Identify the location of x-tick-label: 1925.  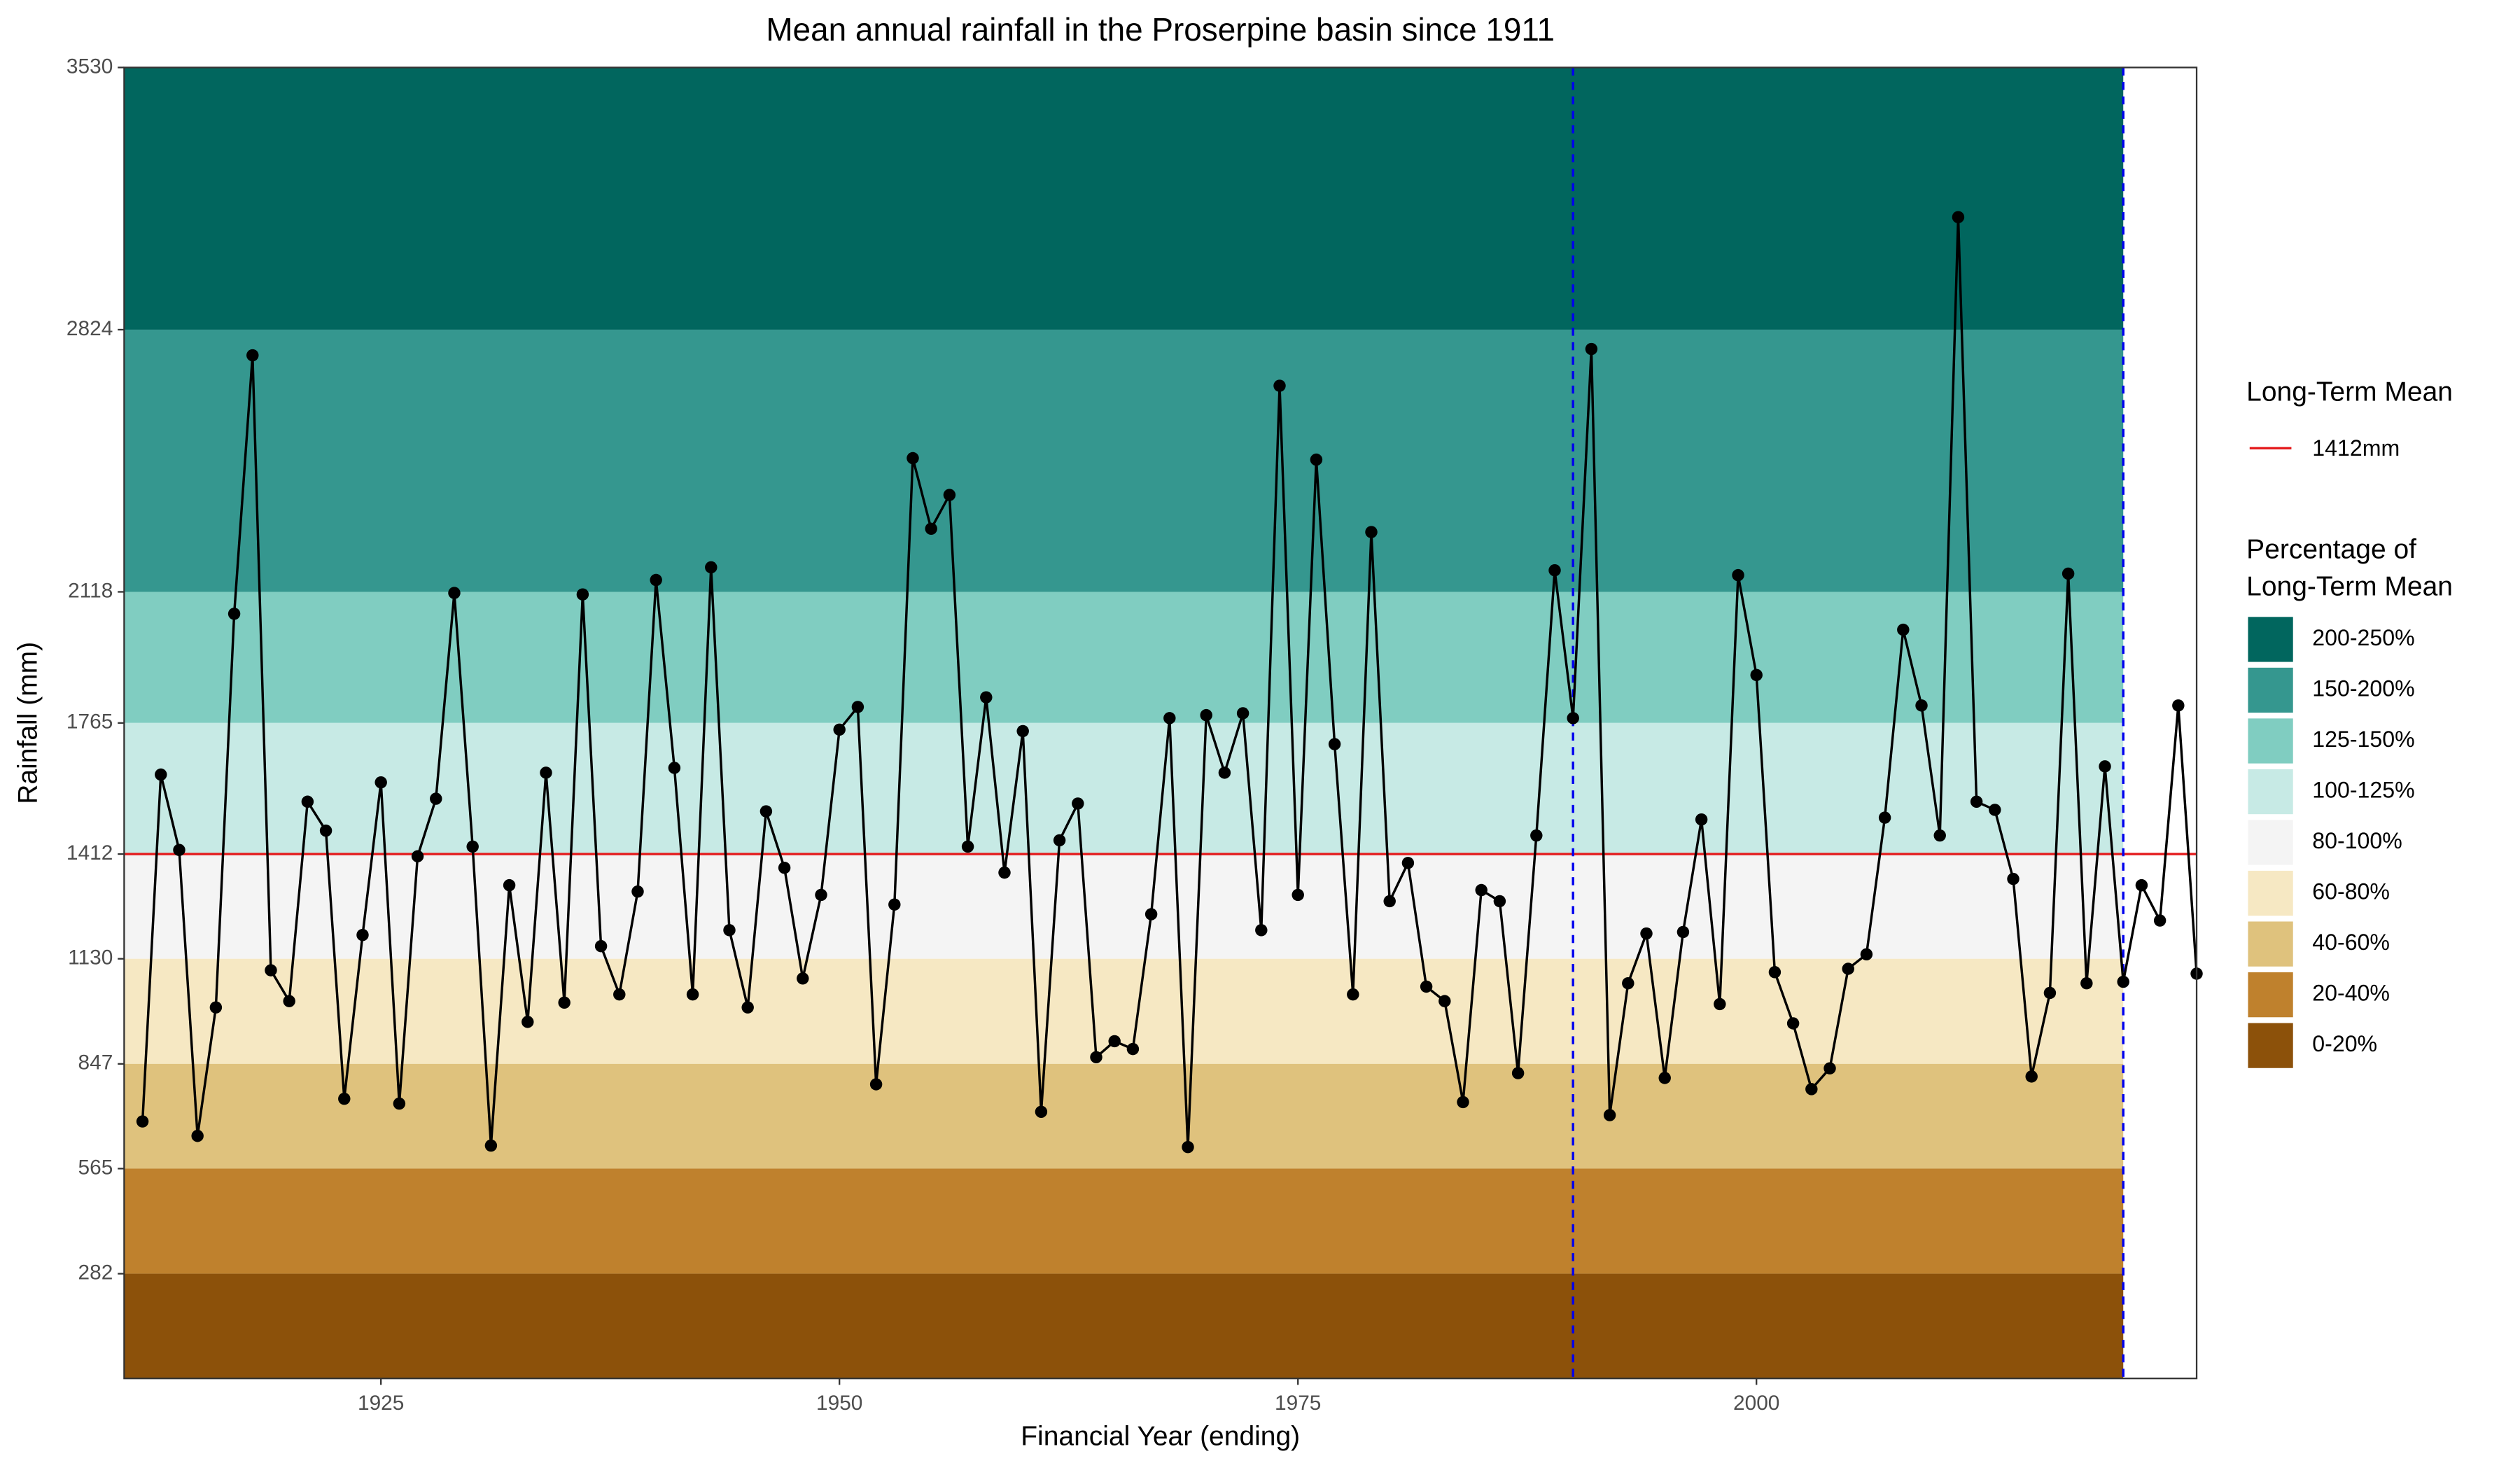
(381, 1403).